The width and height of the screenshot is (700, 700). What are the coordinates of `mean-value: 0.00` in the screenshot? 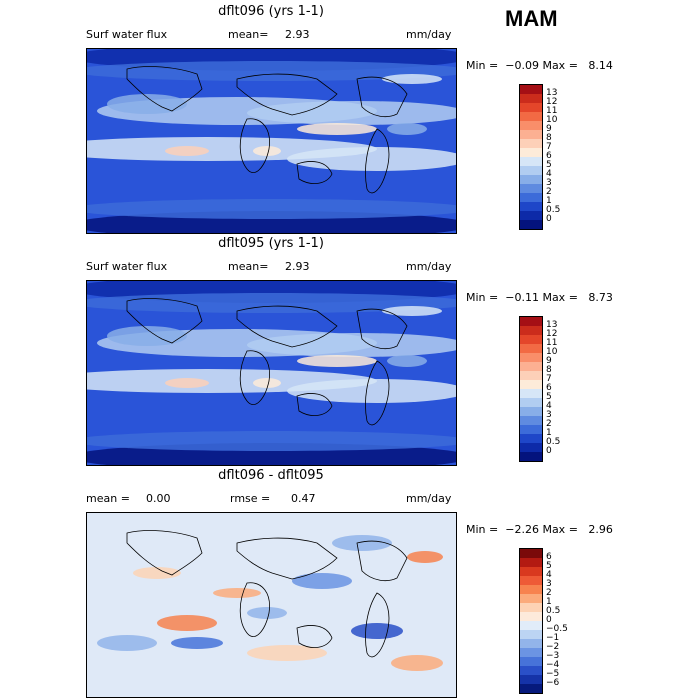 It's located at (158, 498).